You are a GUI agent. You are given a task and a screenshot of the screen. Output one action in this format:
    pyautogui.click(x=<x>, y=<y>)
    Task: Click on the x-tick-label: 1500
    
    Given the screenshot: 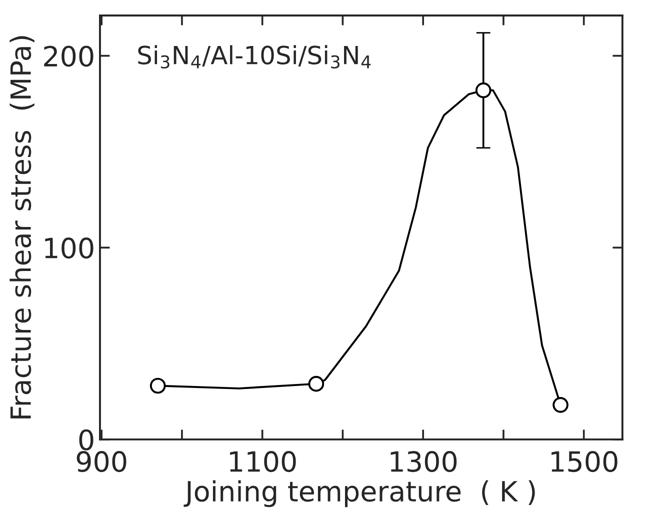 What is the action you would take?
    pyautogui.click(x=585, y=461)
    